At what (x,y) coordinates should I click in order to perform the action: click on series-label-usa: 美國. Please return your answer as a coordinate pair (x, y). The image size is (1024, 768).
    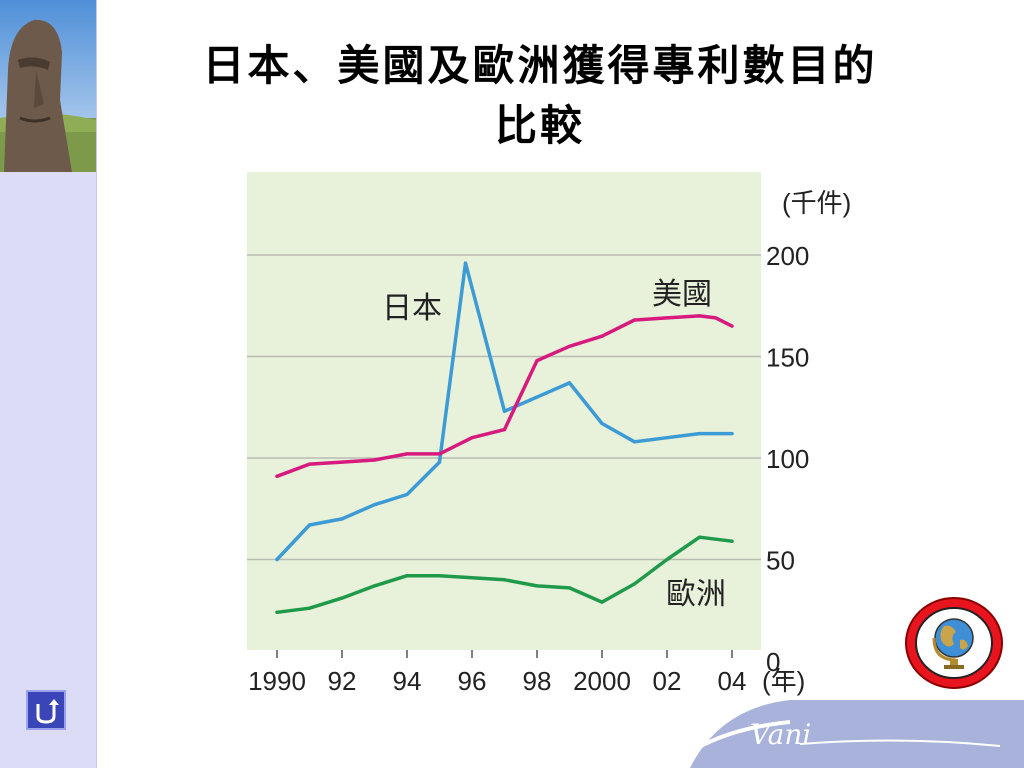
    Looking at the image, I should click on (682, 294).